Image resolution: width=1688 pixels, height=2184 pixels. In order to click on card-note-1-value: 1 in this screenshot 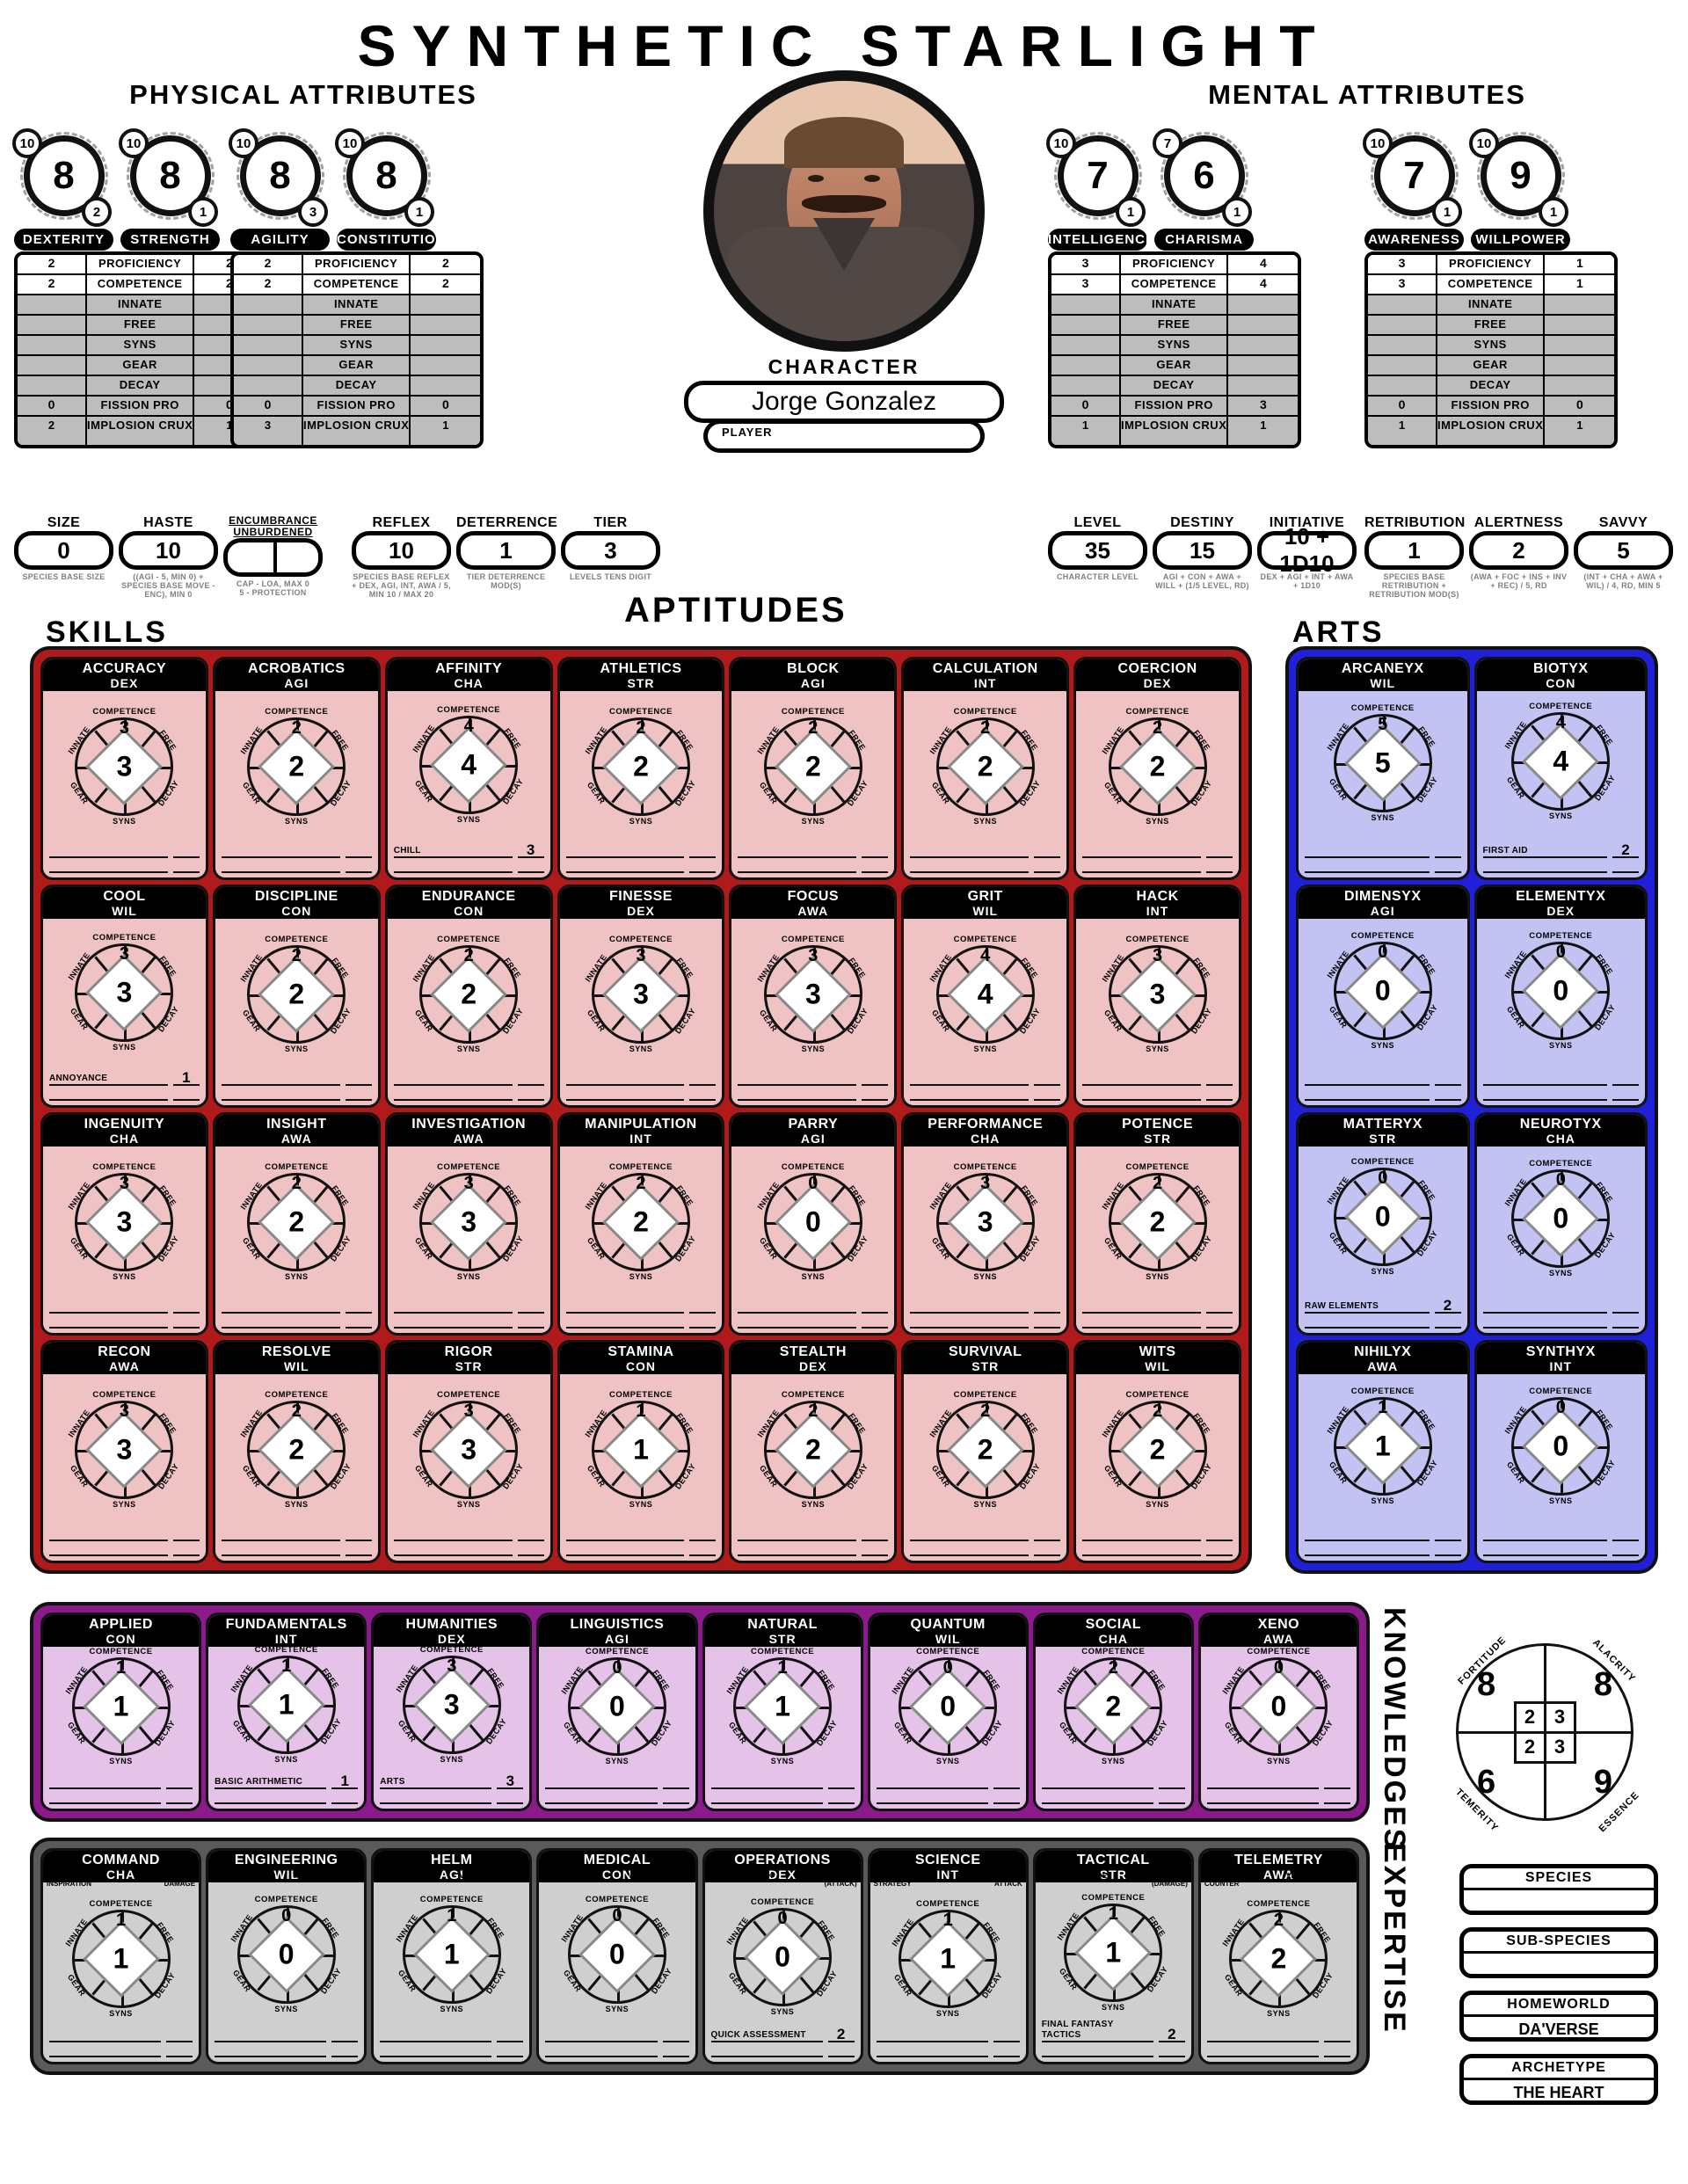, I will do `click(345, 1781)`.